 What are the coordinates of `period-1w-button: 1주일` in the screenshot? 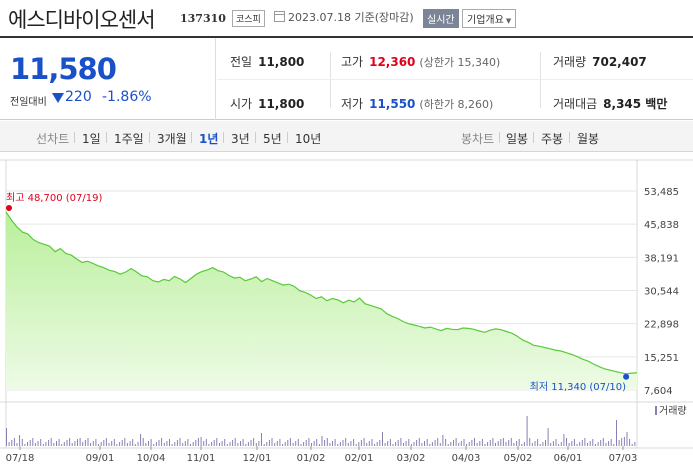 It's located at (129, 139).